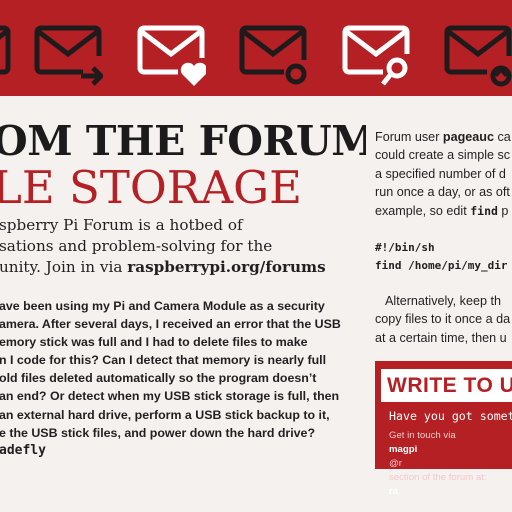 The image size is (512, 512). I want to click on answer-line-prefix: example, so edit, so click(423, 210).